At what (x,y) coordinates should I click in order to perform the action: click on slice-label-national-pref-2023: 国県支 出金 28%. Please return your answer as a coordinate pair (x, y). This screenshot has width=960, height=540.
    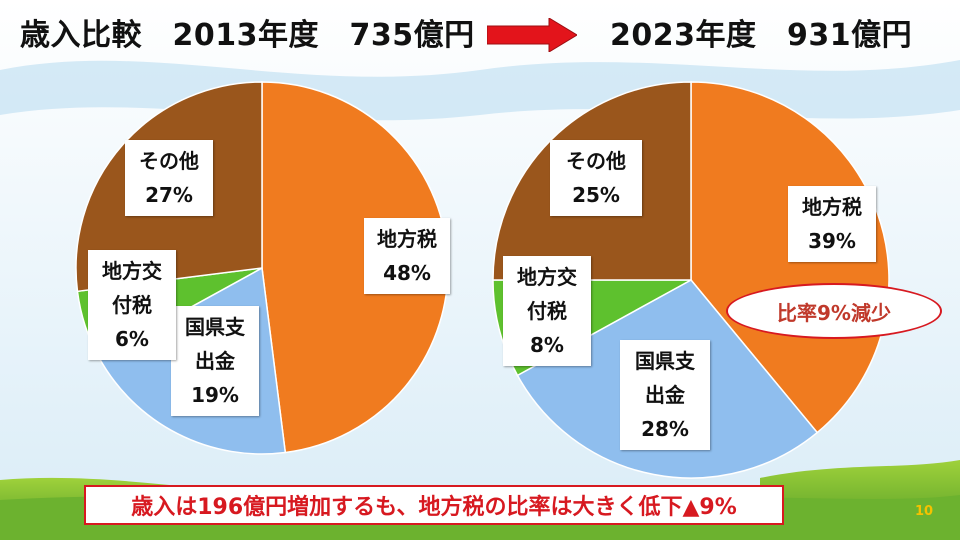
    Looking at the image, I should click on (665, 395).